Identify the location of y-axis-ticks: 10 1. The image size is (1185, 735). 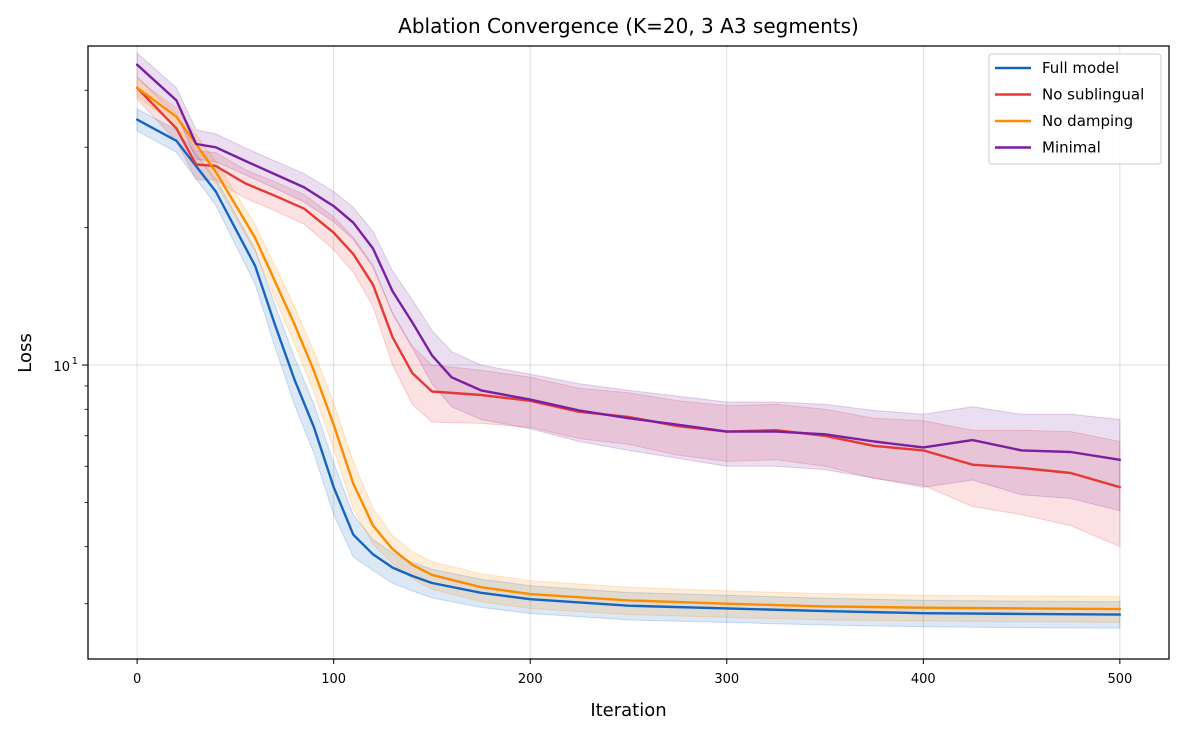
(70, 347).